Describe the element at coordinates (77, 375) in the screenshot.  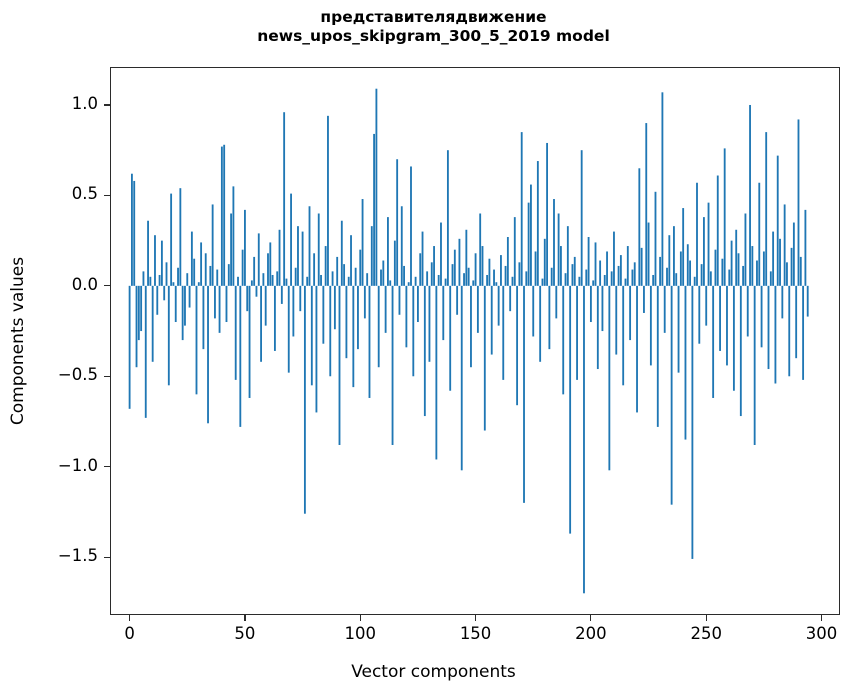
I see `y-tick-label: −0.5` at that location.